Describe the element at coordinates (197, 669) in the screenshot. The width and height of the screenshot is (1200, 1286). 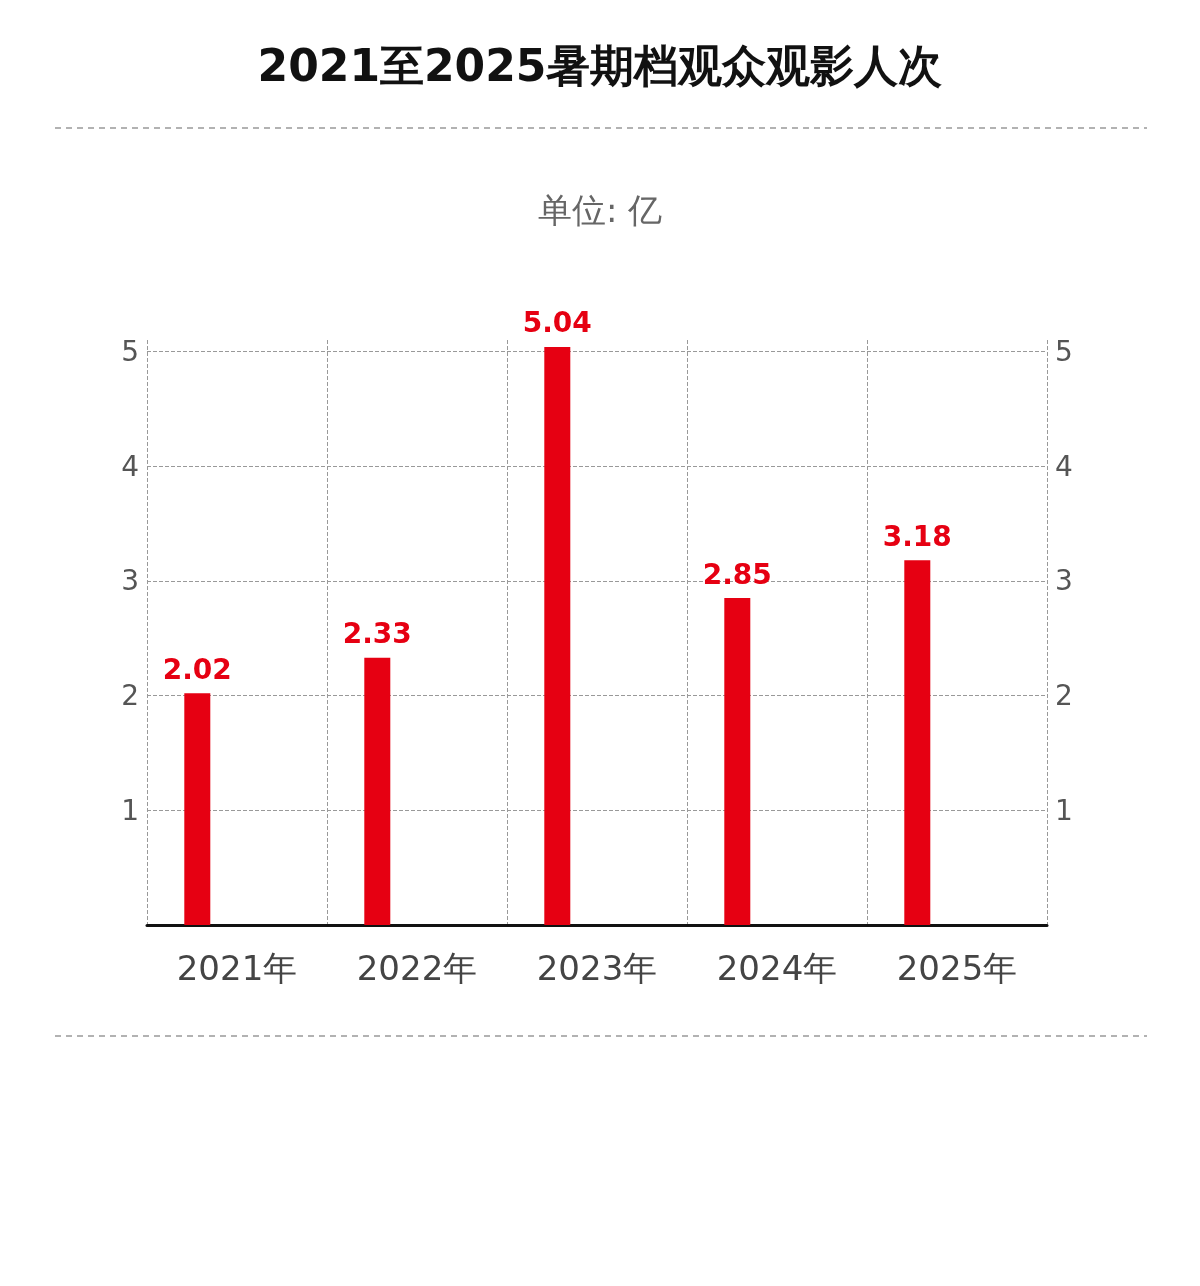
I see `data-label: 2.02` at that location.